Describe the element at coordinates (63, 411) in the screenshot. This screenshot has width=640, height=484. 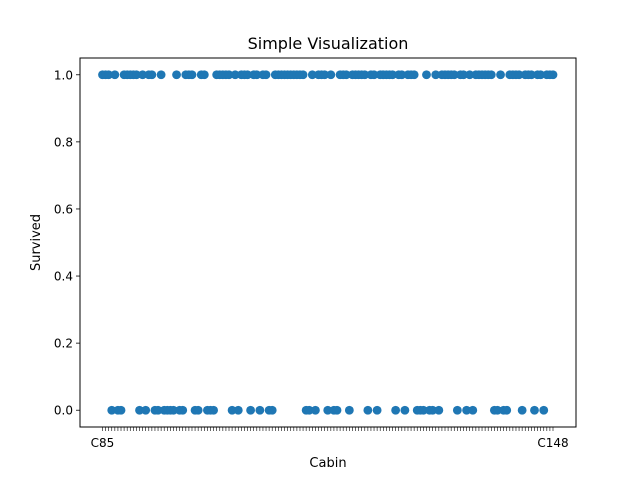
I see `y-tick-label: 0.0` at that location.